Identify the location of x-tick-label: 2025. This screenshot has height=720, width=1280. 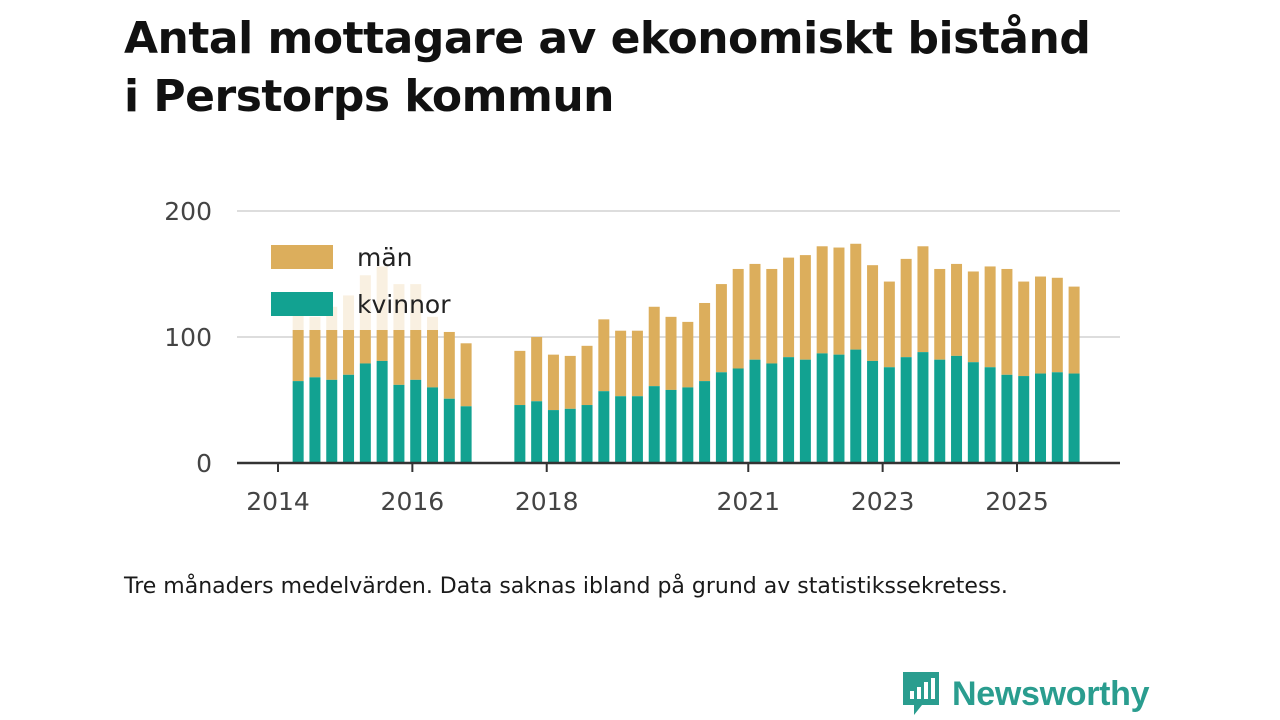
(1017, 501).